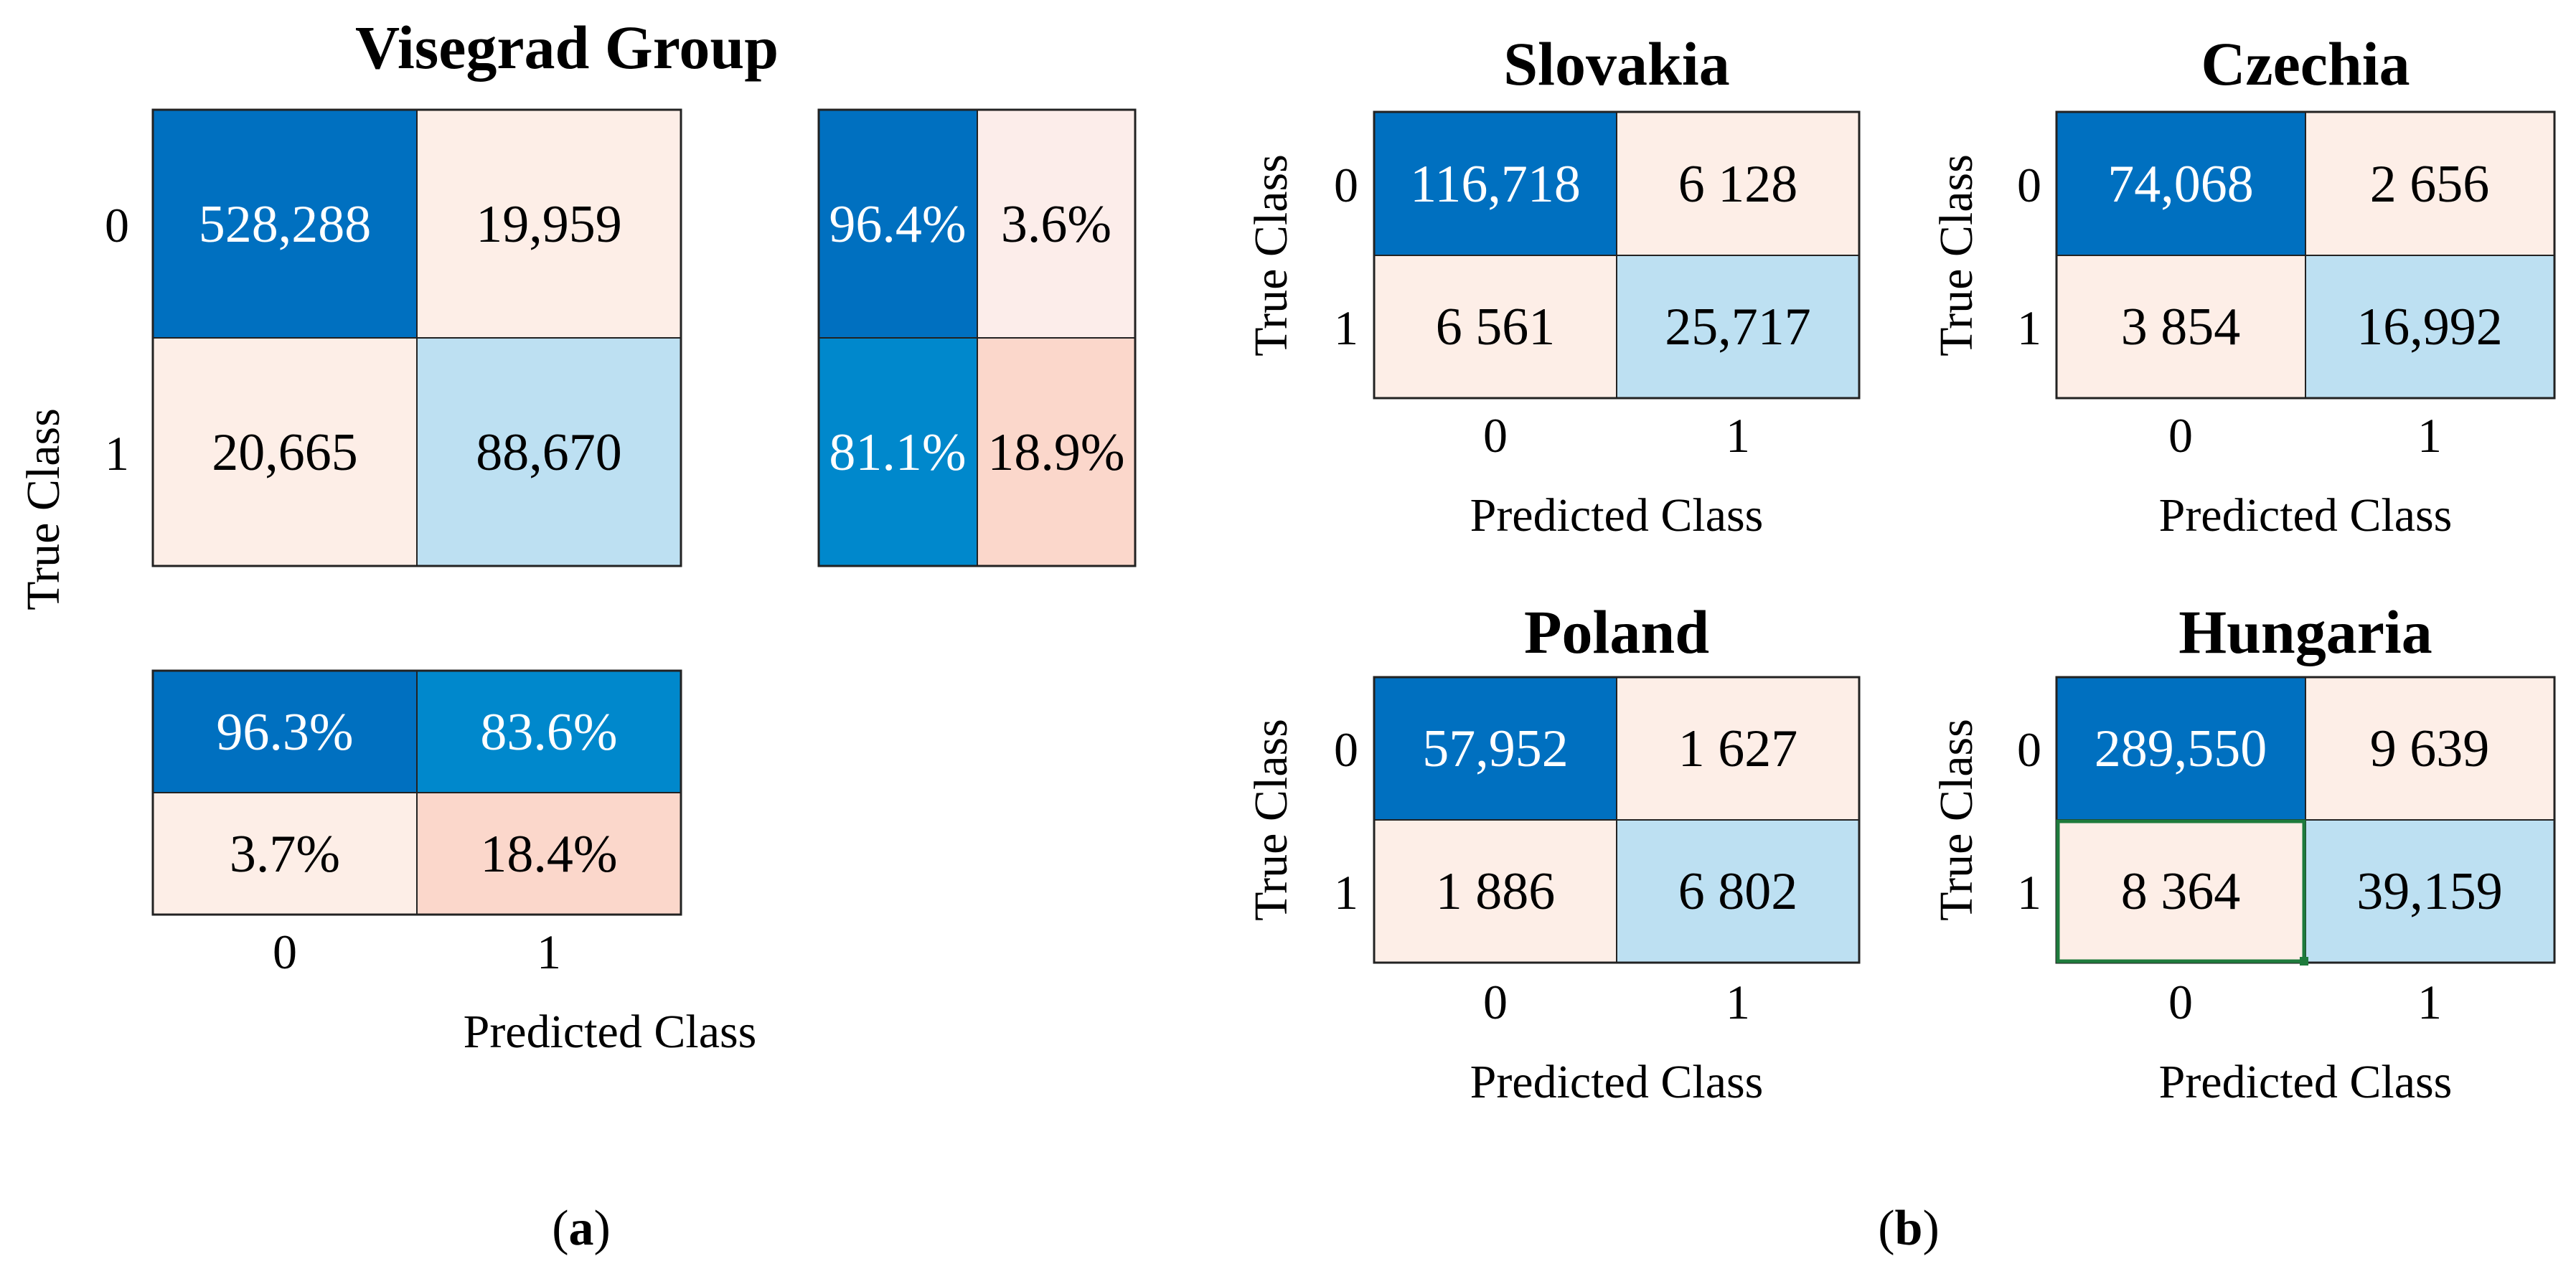  What do you see at coordinates (567, 47) in the screenshot?
I see `chart-title: Visegrad Group` at bounding box center [567, 47].